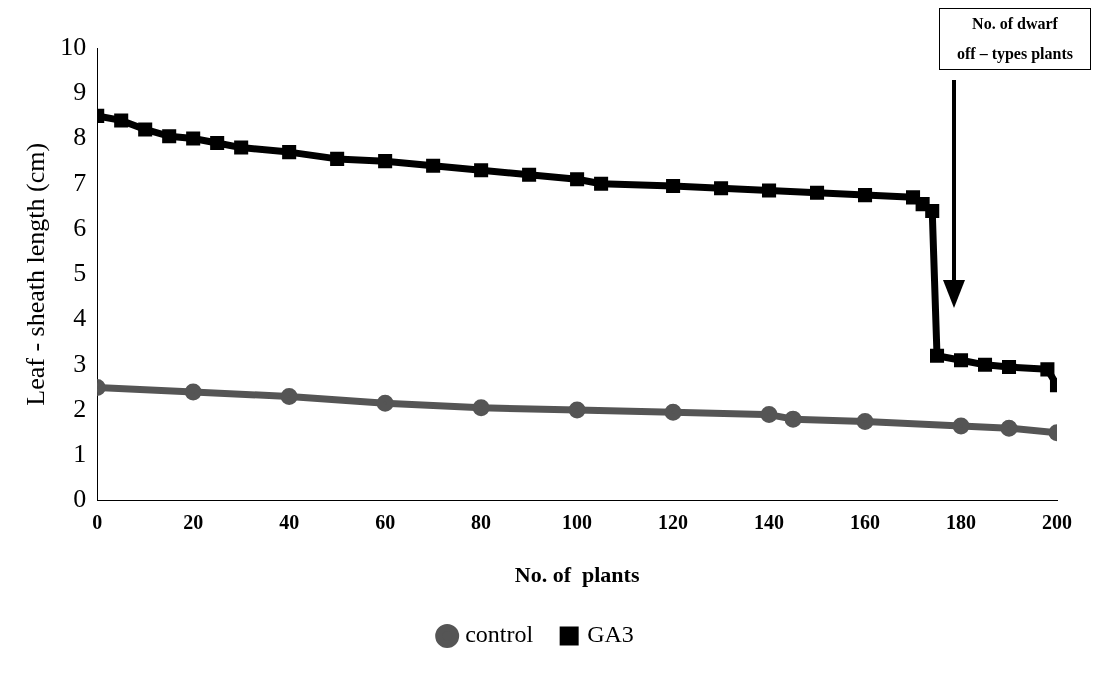 Image resolution: width=1105 pixels, height=680 pixels. Describe the element at coordinates (73, 46) in the screenshot. I see `y-tick-label: 10` at that location.